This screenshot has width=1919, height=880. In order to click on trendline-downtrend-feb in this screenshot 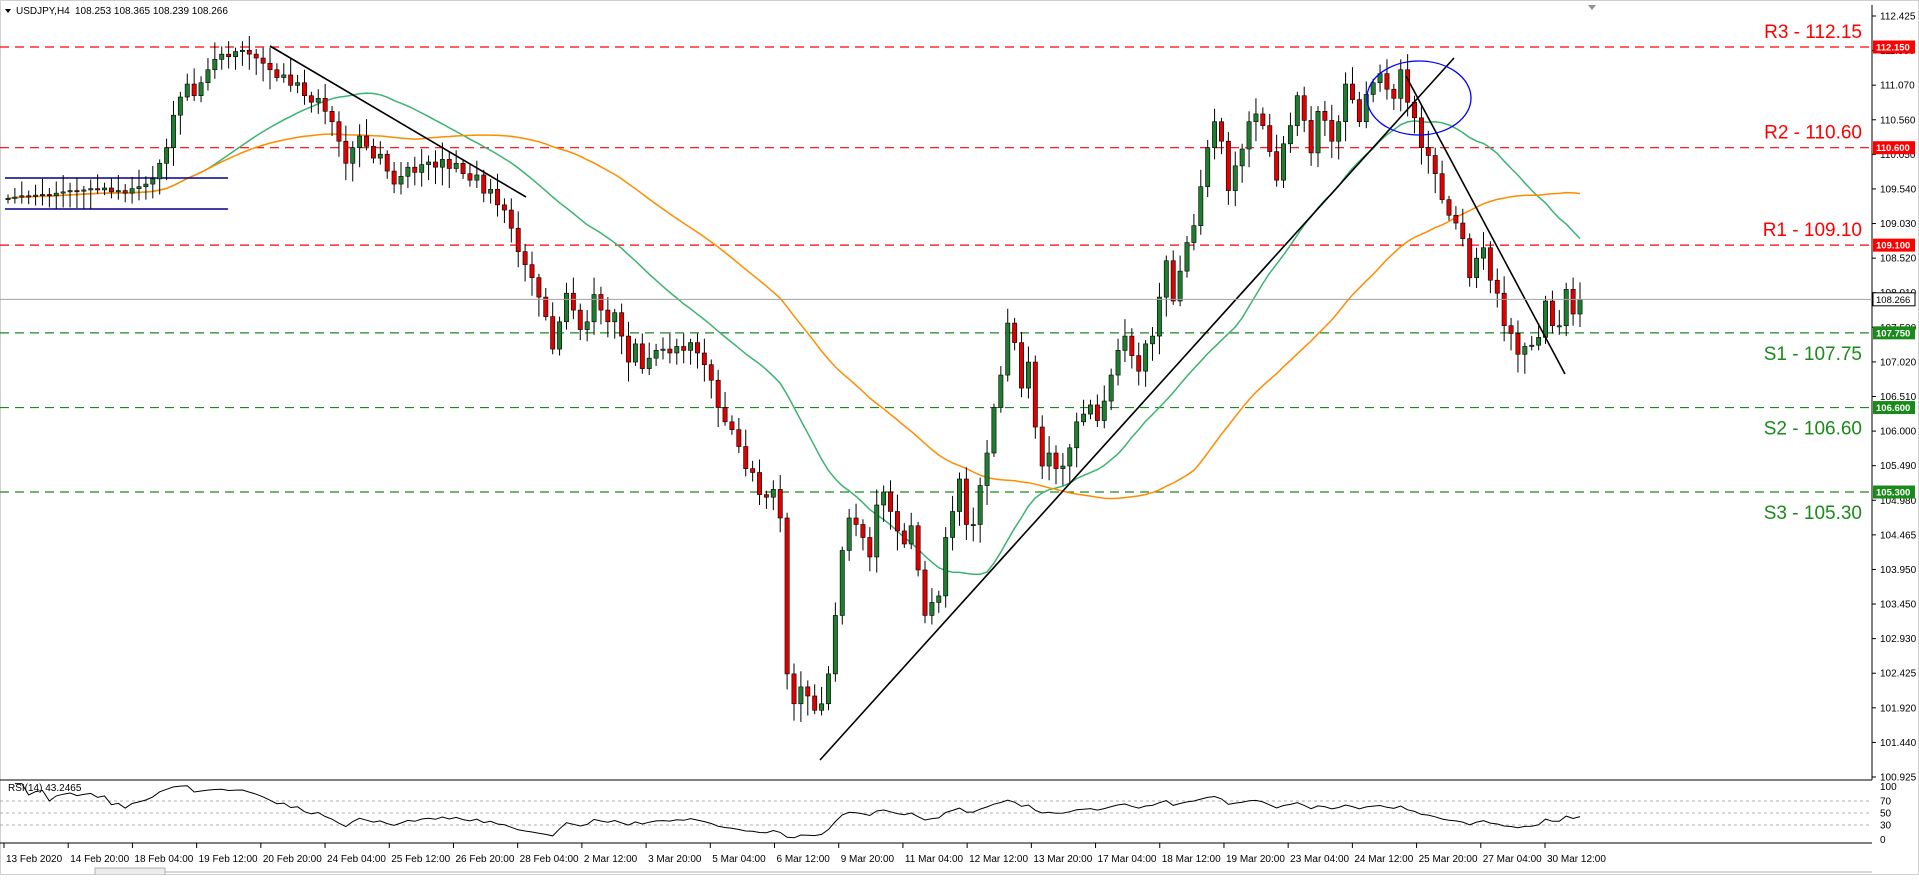, I will do `click(398, 121)`.